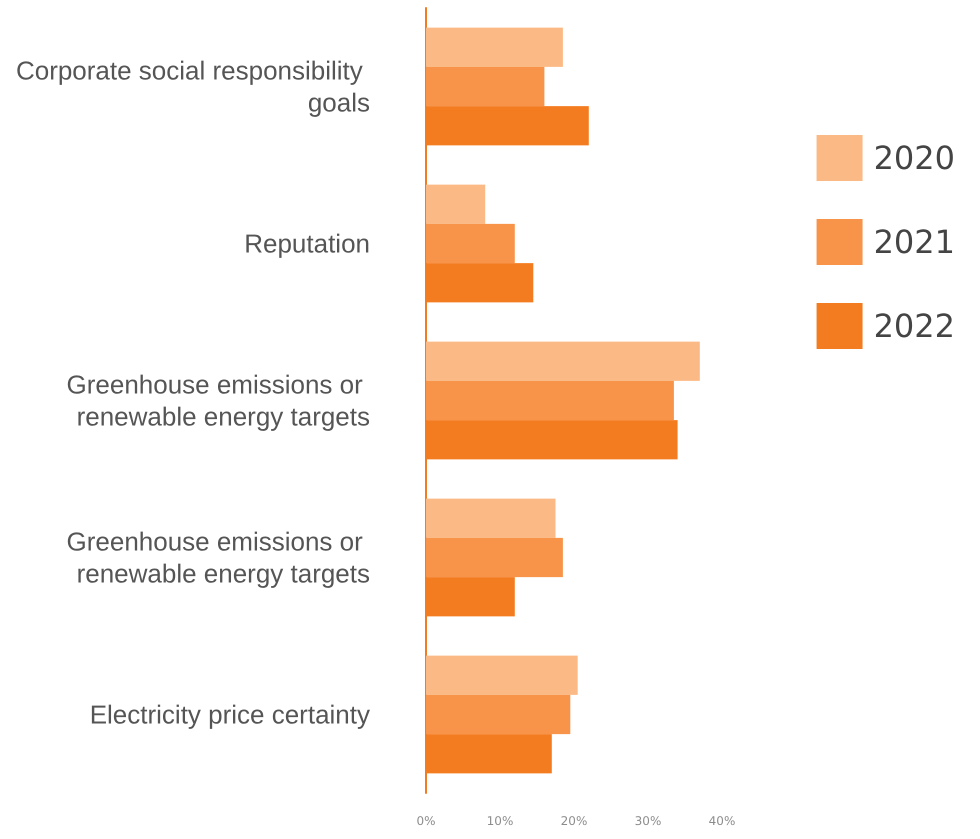  Describe the element at coordinates (230, 715) in the screenshot. I see `y-tick-label: Electricity price certainty` at that location.